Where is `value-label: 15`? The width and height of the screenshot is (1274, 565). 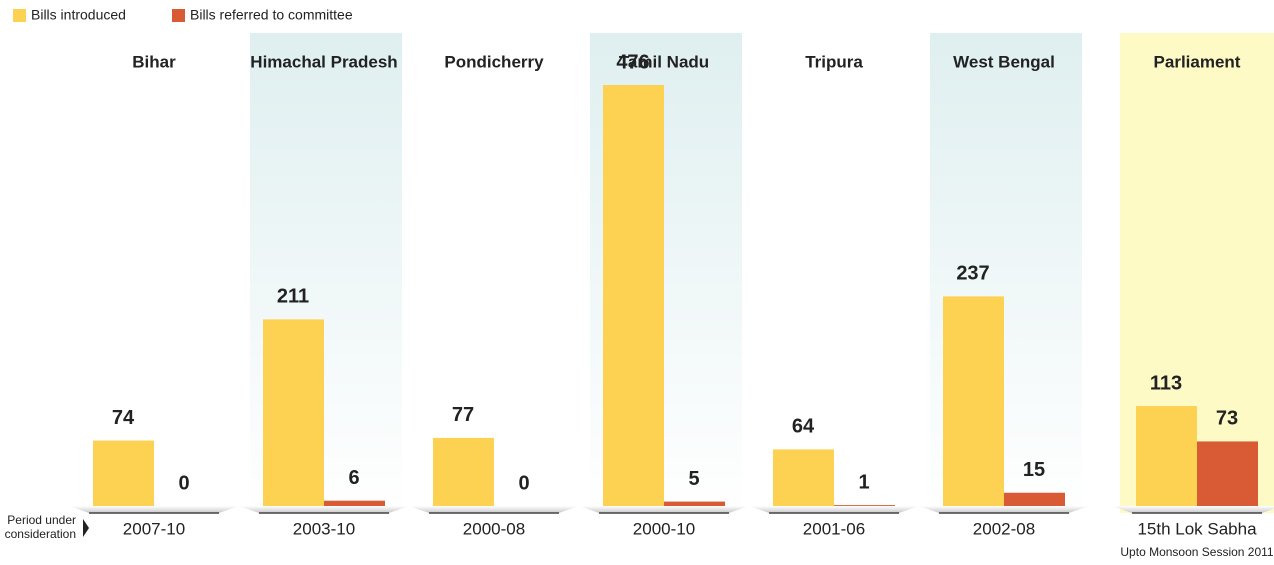 value-label: 15 is located at coordinates (1034, 470).